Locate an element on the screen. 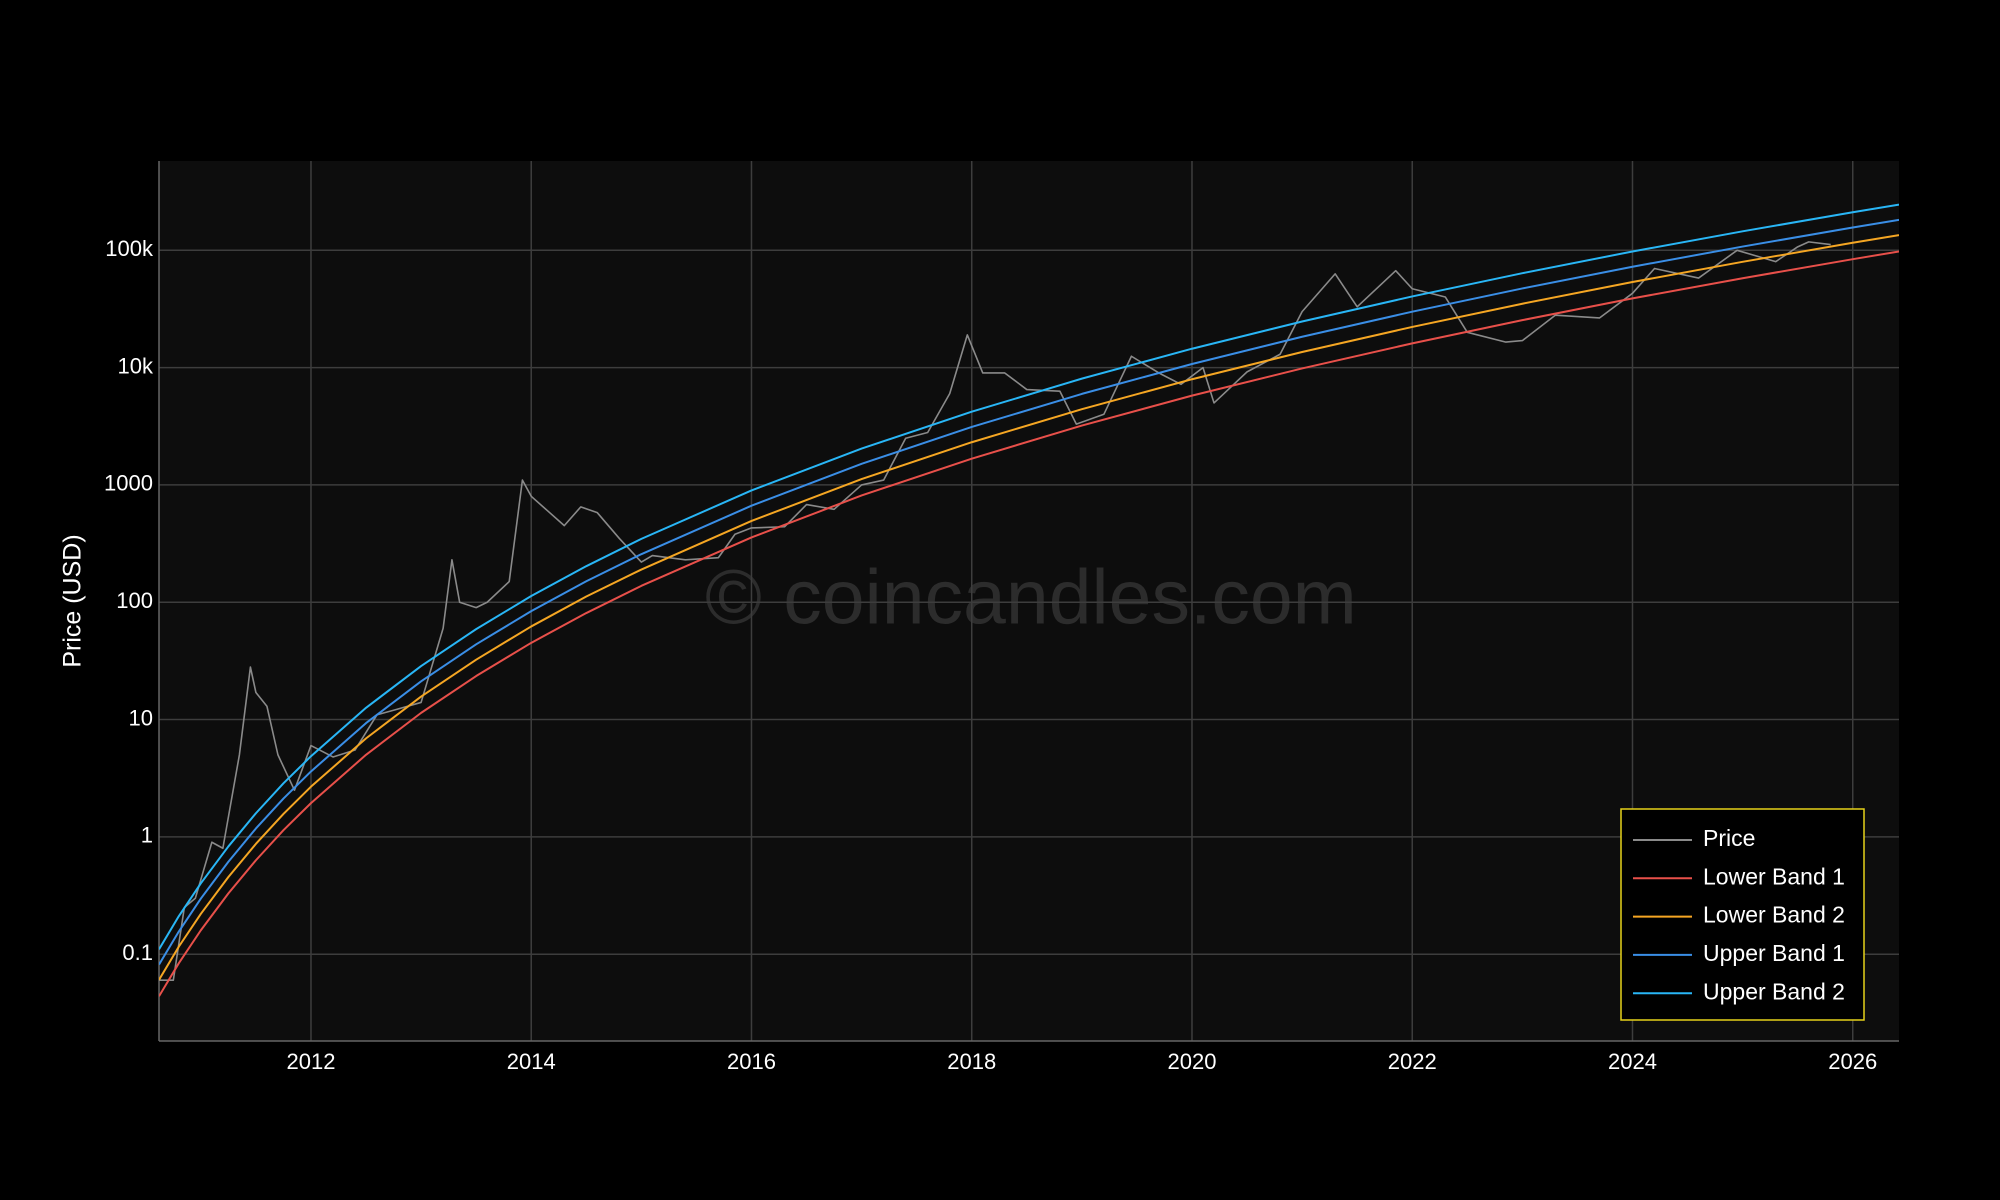 This screenshot has width=2000, height=1200. x-tick-label: 2026 is located at coordinates (1852, 1061).